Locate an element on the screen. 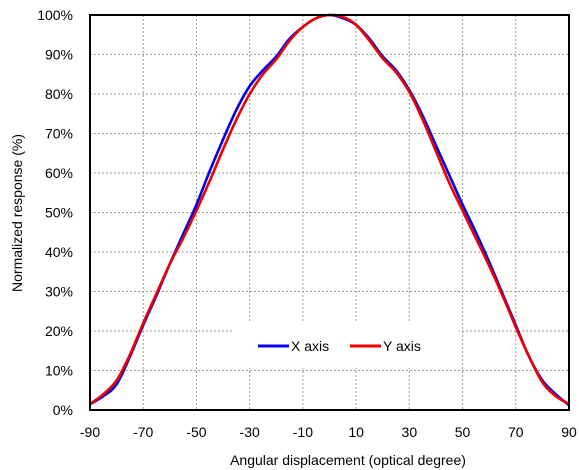 The height and width of the screenshot is (470, 579). x-tick-label: 70 is located at coordinates (516, 432).